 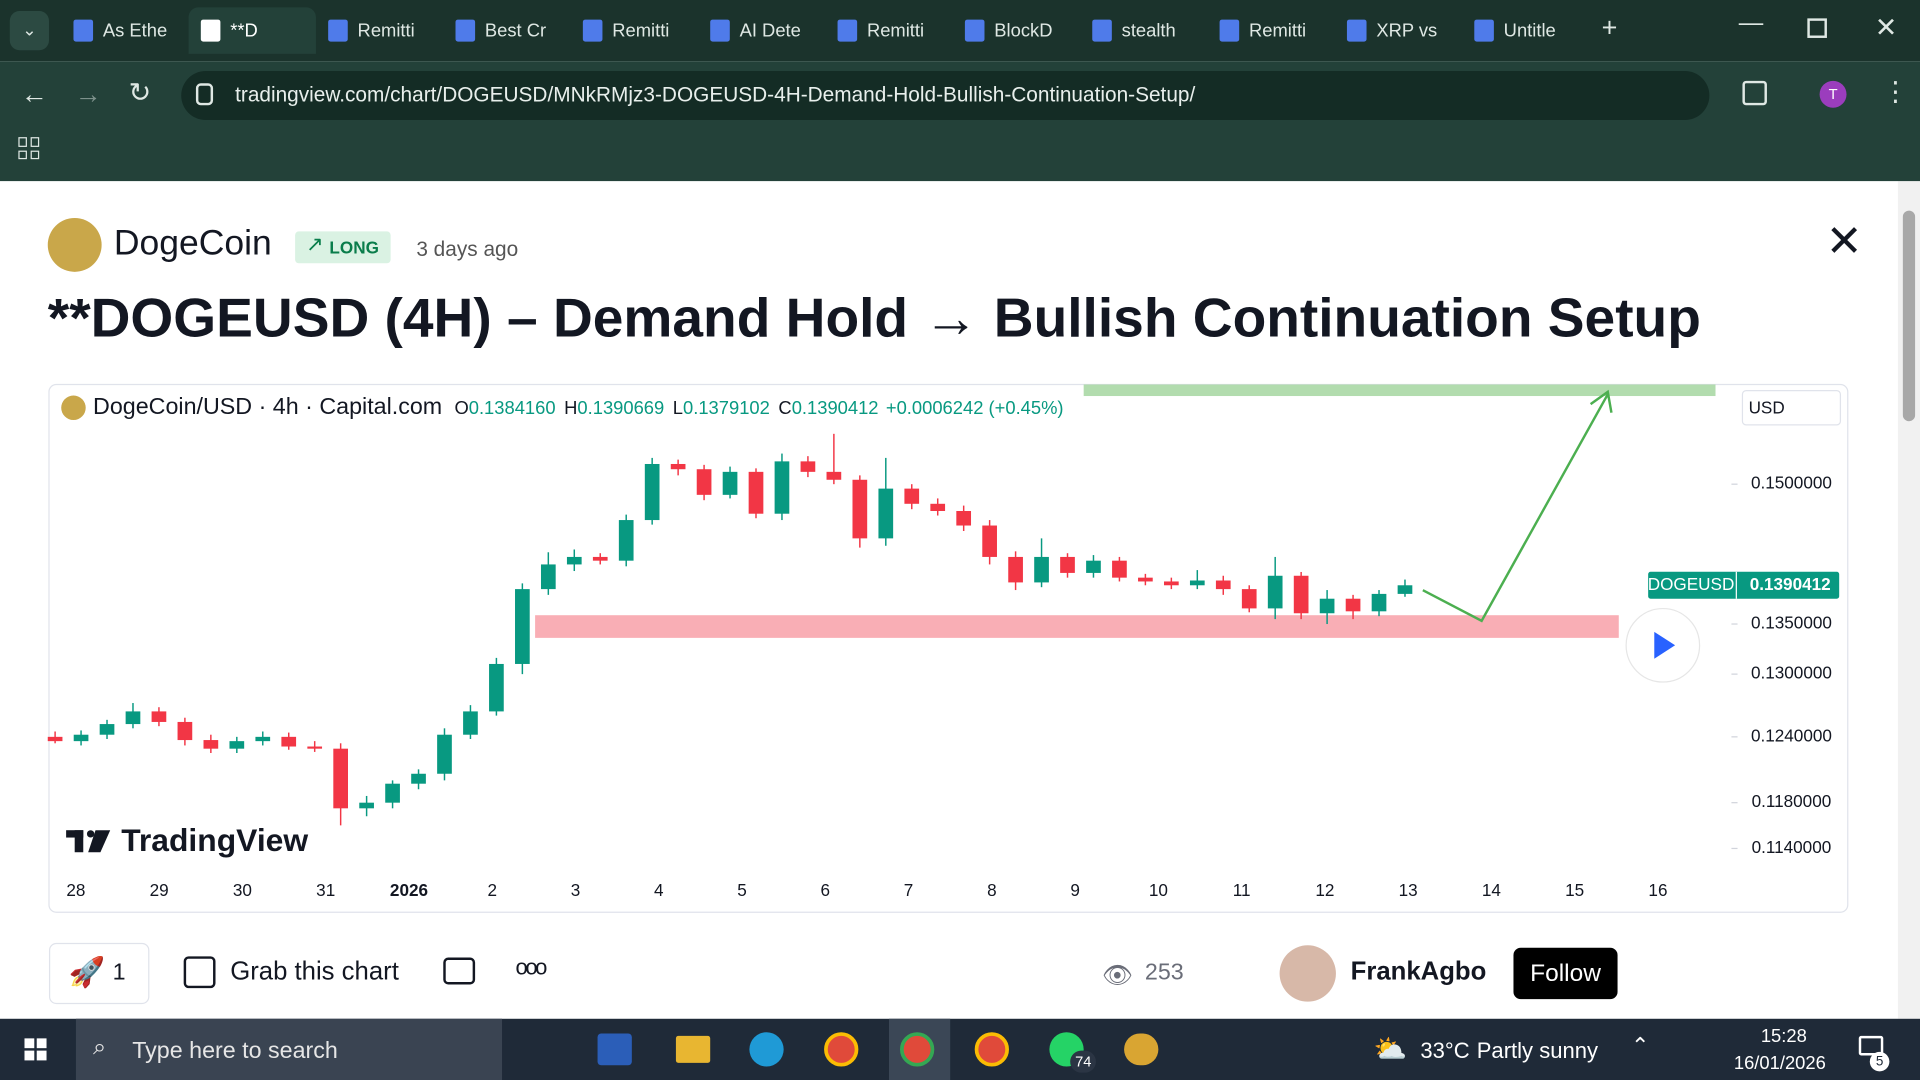 I want to click on grab-chart: Grab this chart, so click(x=314, y=971).